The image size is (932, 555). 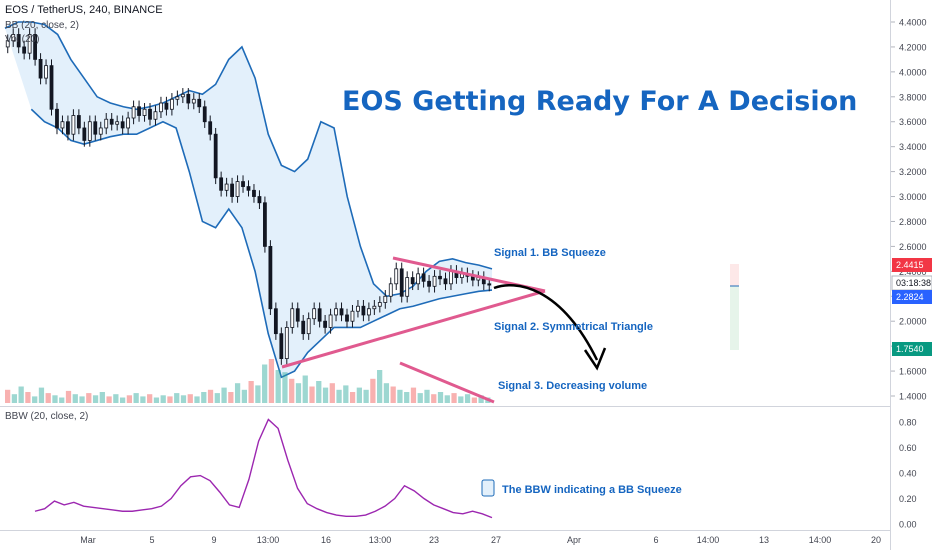 I want to click on bbw-tick-label-4: 0.80, so click(x=908, y=423).